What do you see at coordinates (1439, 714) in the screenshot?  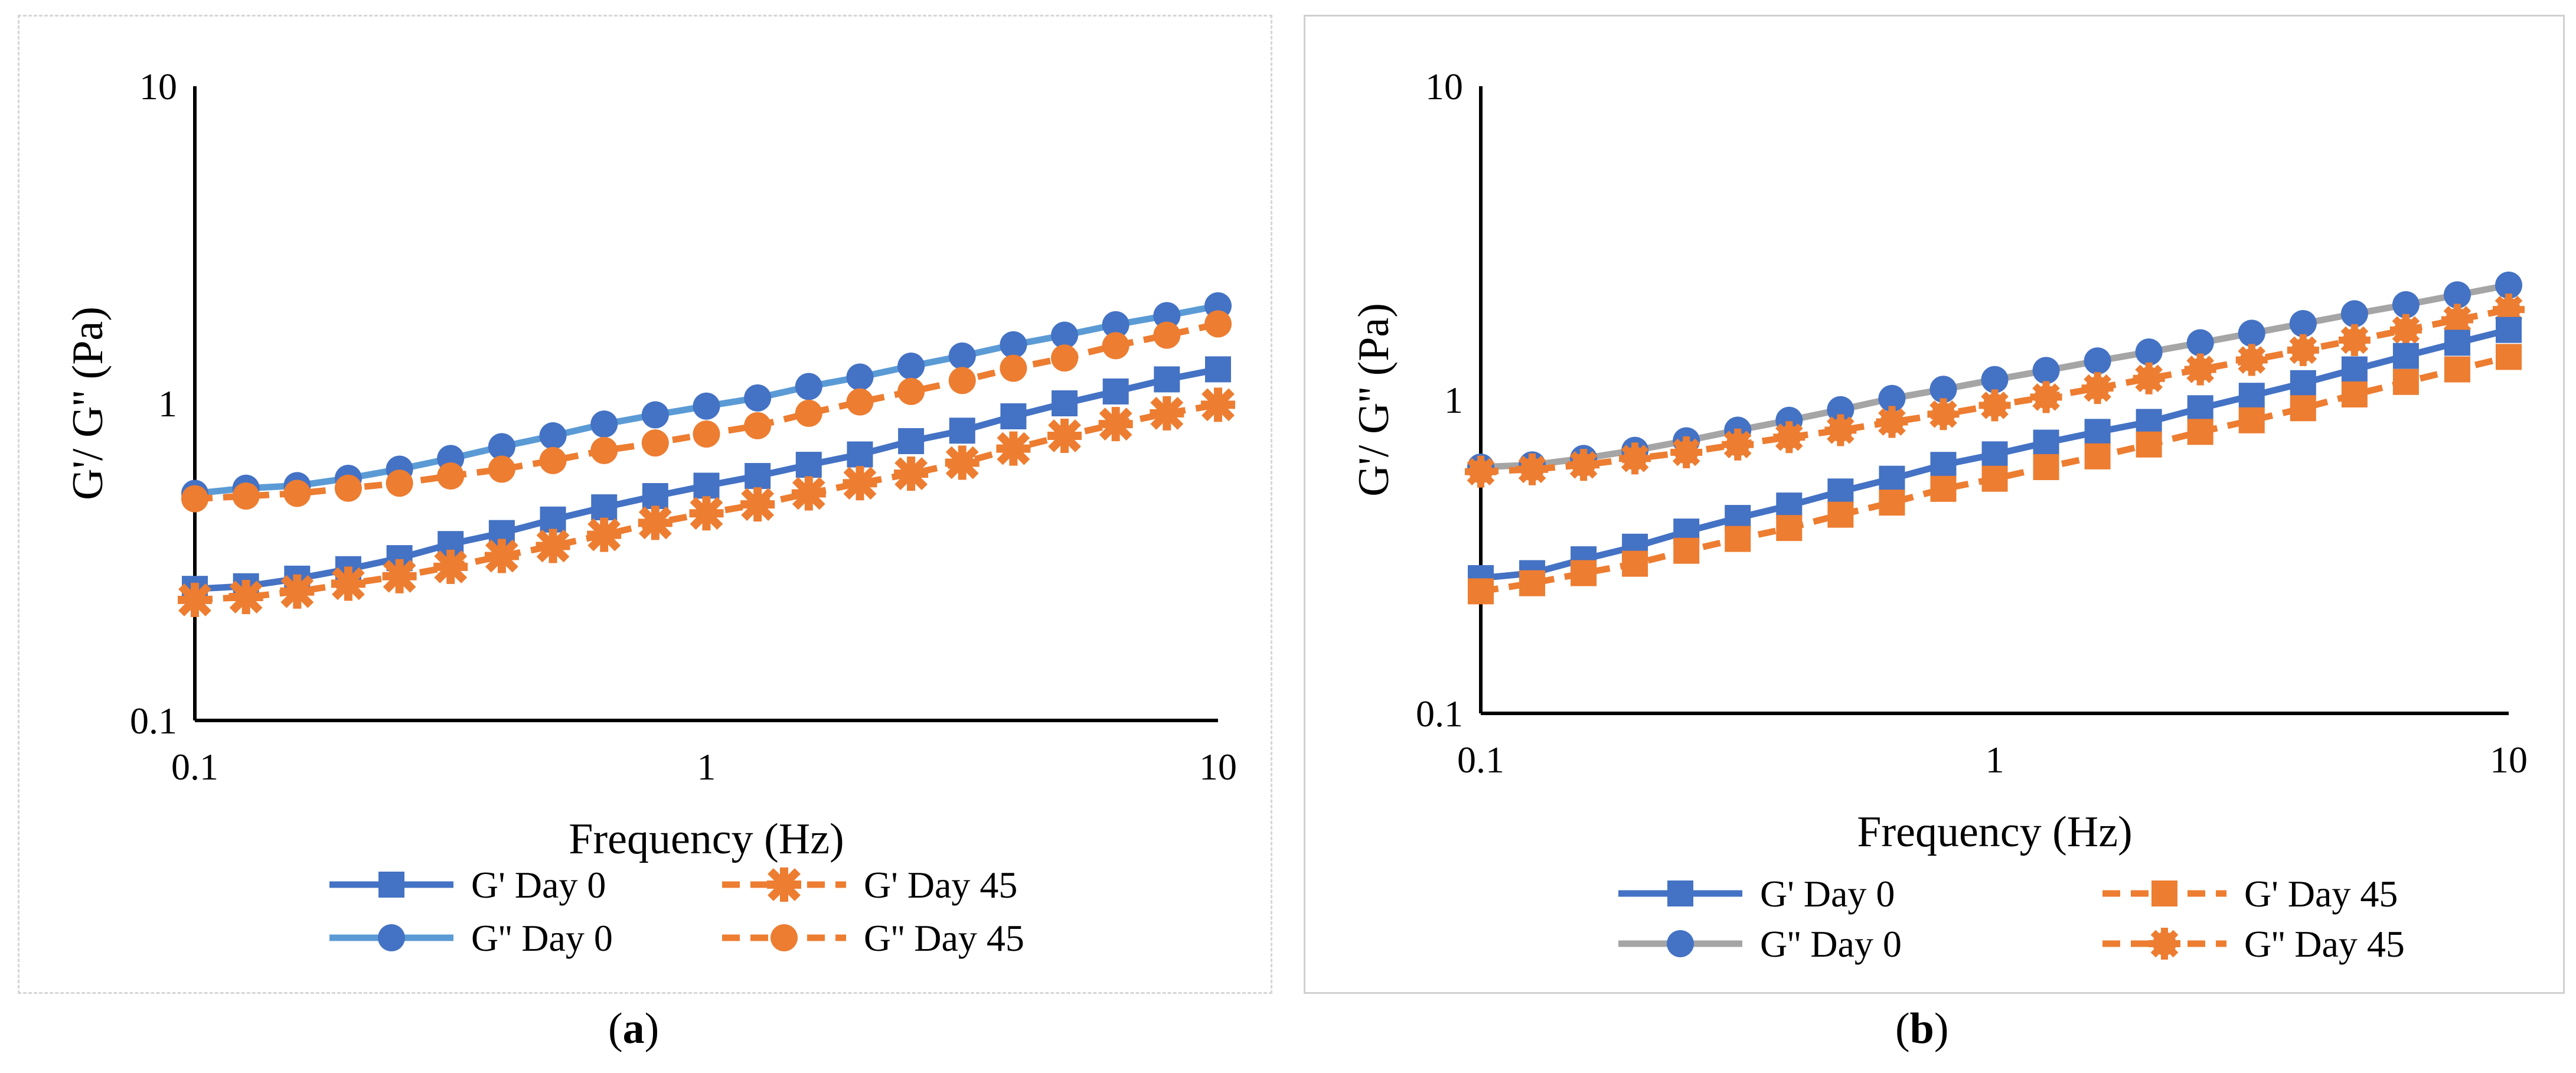 I see `y-tick-label: 0.1` at bounding box center [1439, 714].